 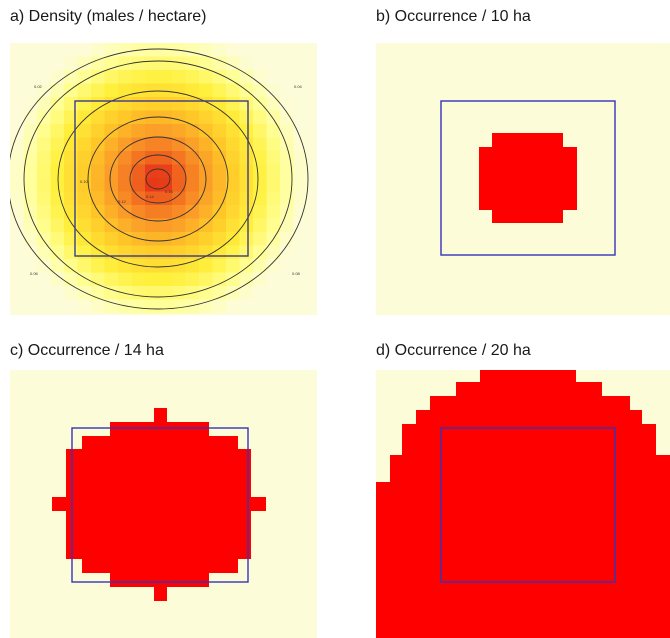 I want to click on occurrence-14ha-map, so click(x=159, y=504).